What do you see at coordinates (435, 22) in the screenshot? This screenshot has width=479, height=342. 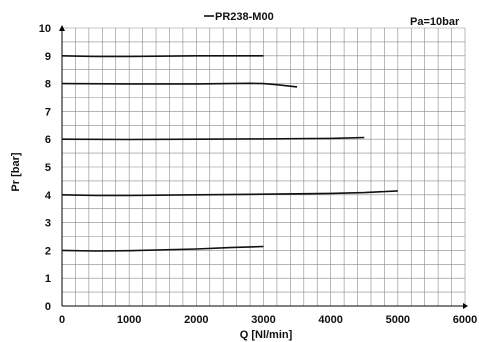 I see `supply-pressure-annotation: Pa=10bar` at bounding box center [435, 22].